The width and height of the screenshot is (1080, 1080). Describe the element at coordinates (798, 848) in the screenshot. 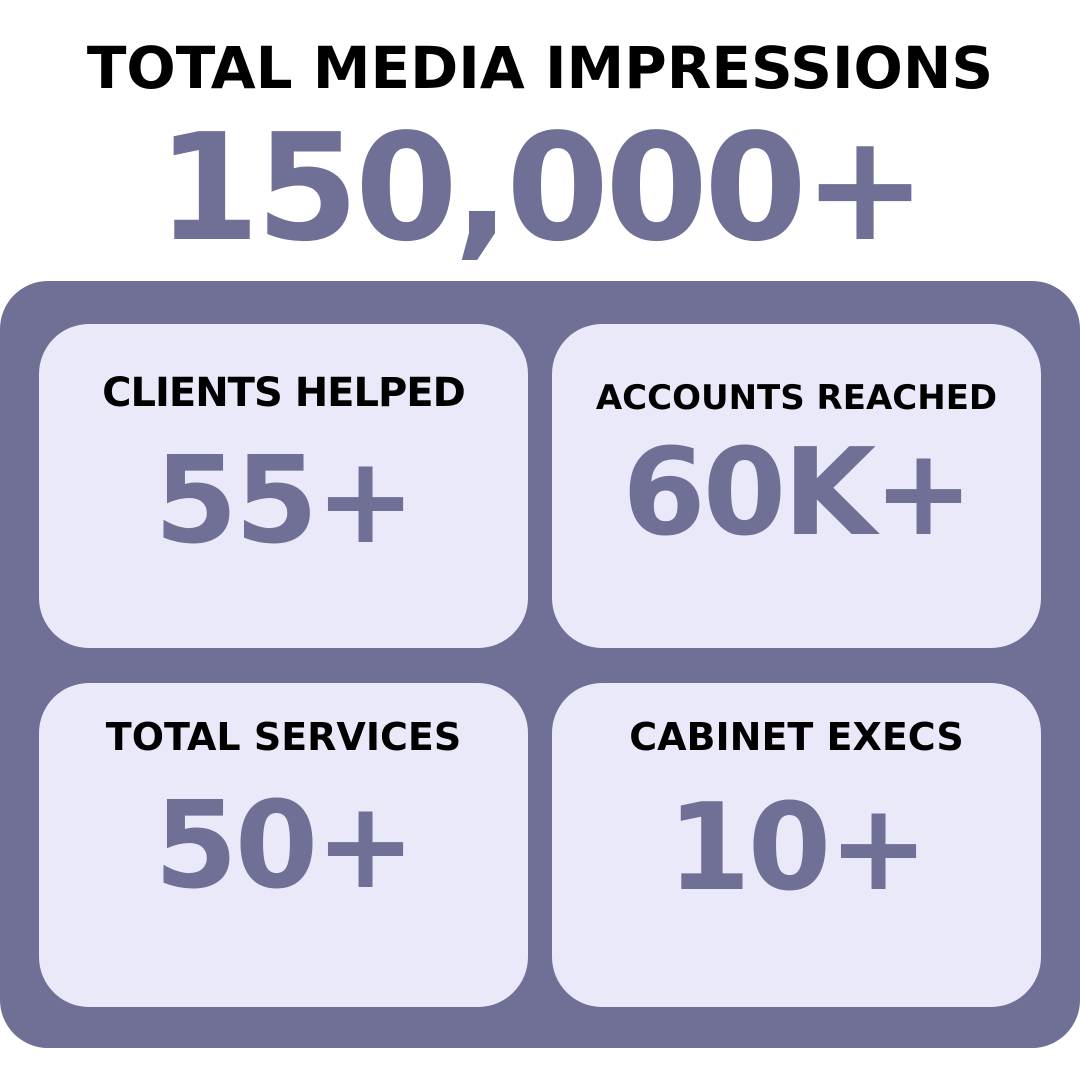

I see `stat-value: 10+` at that location.